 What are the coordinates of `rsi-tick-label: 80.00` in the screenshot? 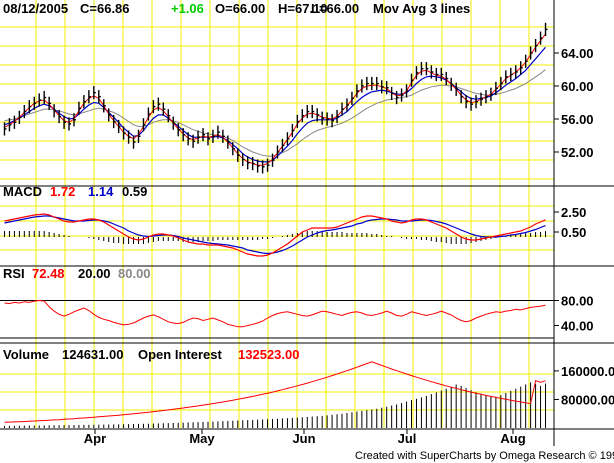 It's located at (577, 301).